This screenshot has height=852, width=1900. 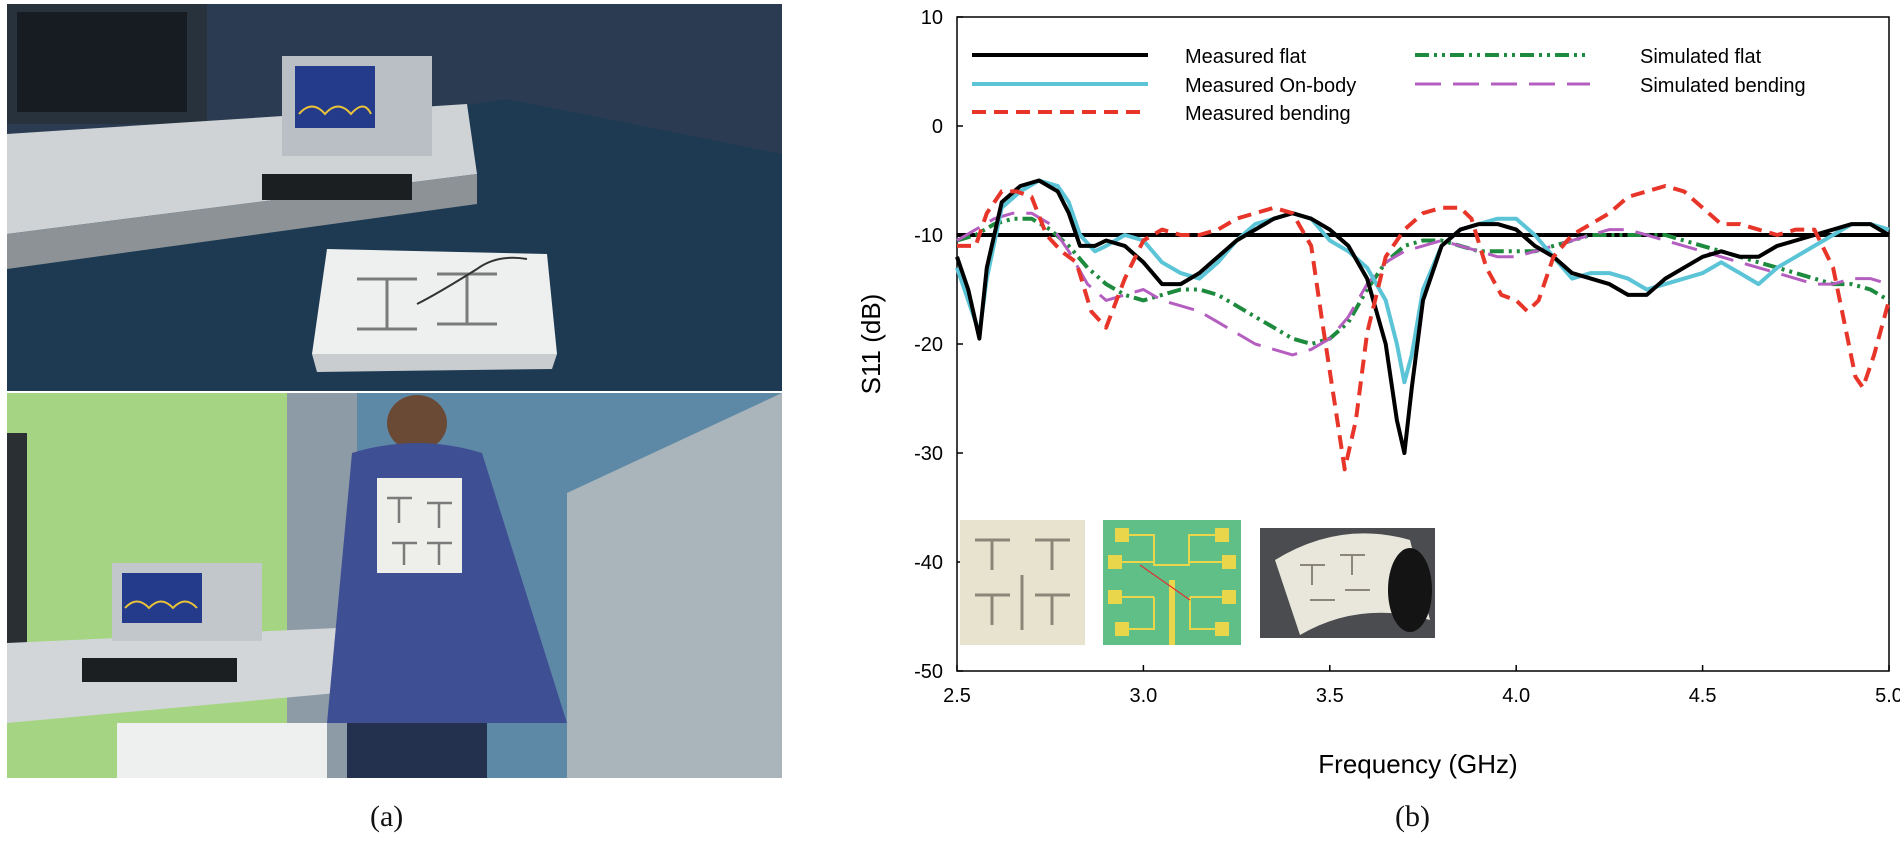 I want to click on legend-label-simulated-flat: Simulated flat, so click(x=1701, y=57).